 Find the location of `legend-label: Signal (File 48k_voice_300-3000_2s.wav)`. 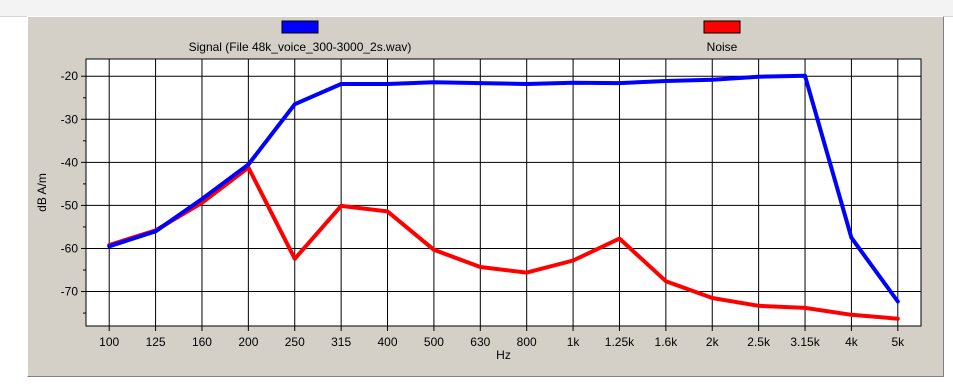

legend-label: Signal (File 48k_voice_300-3000_2s.wav) is located at coordinates (300, 47).